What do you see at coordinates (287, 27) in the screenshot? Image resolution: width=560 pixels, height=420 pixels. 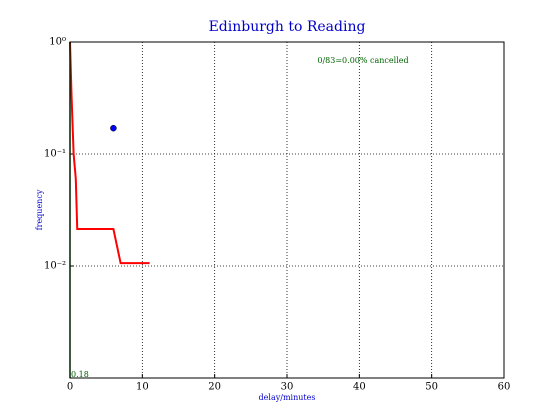 I see `chart-title: Edinburgh to Reading` at bounding box center [287, 27].